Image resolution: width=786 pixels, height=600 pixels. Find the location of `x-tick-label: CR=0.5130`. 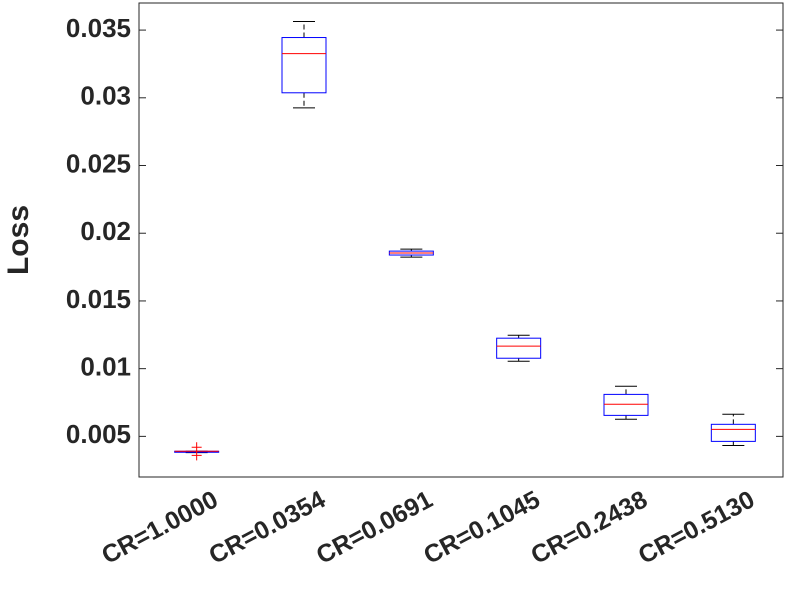

x-tick-label: CR=0.5130 is located at coordinates (696, 527).